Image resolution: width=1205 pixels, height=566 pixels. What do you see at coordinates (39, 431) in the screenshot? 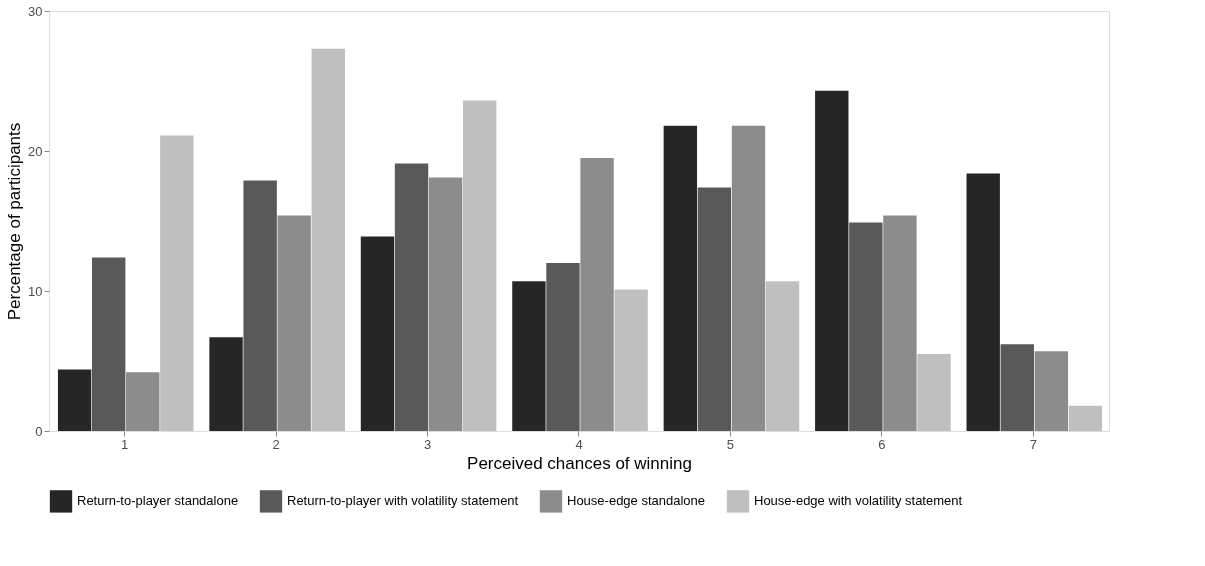
I see `y-tick-label: 0` at bounding box center [39, 431].